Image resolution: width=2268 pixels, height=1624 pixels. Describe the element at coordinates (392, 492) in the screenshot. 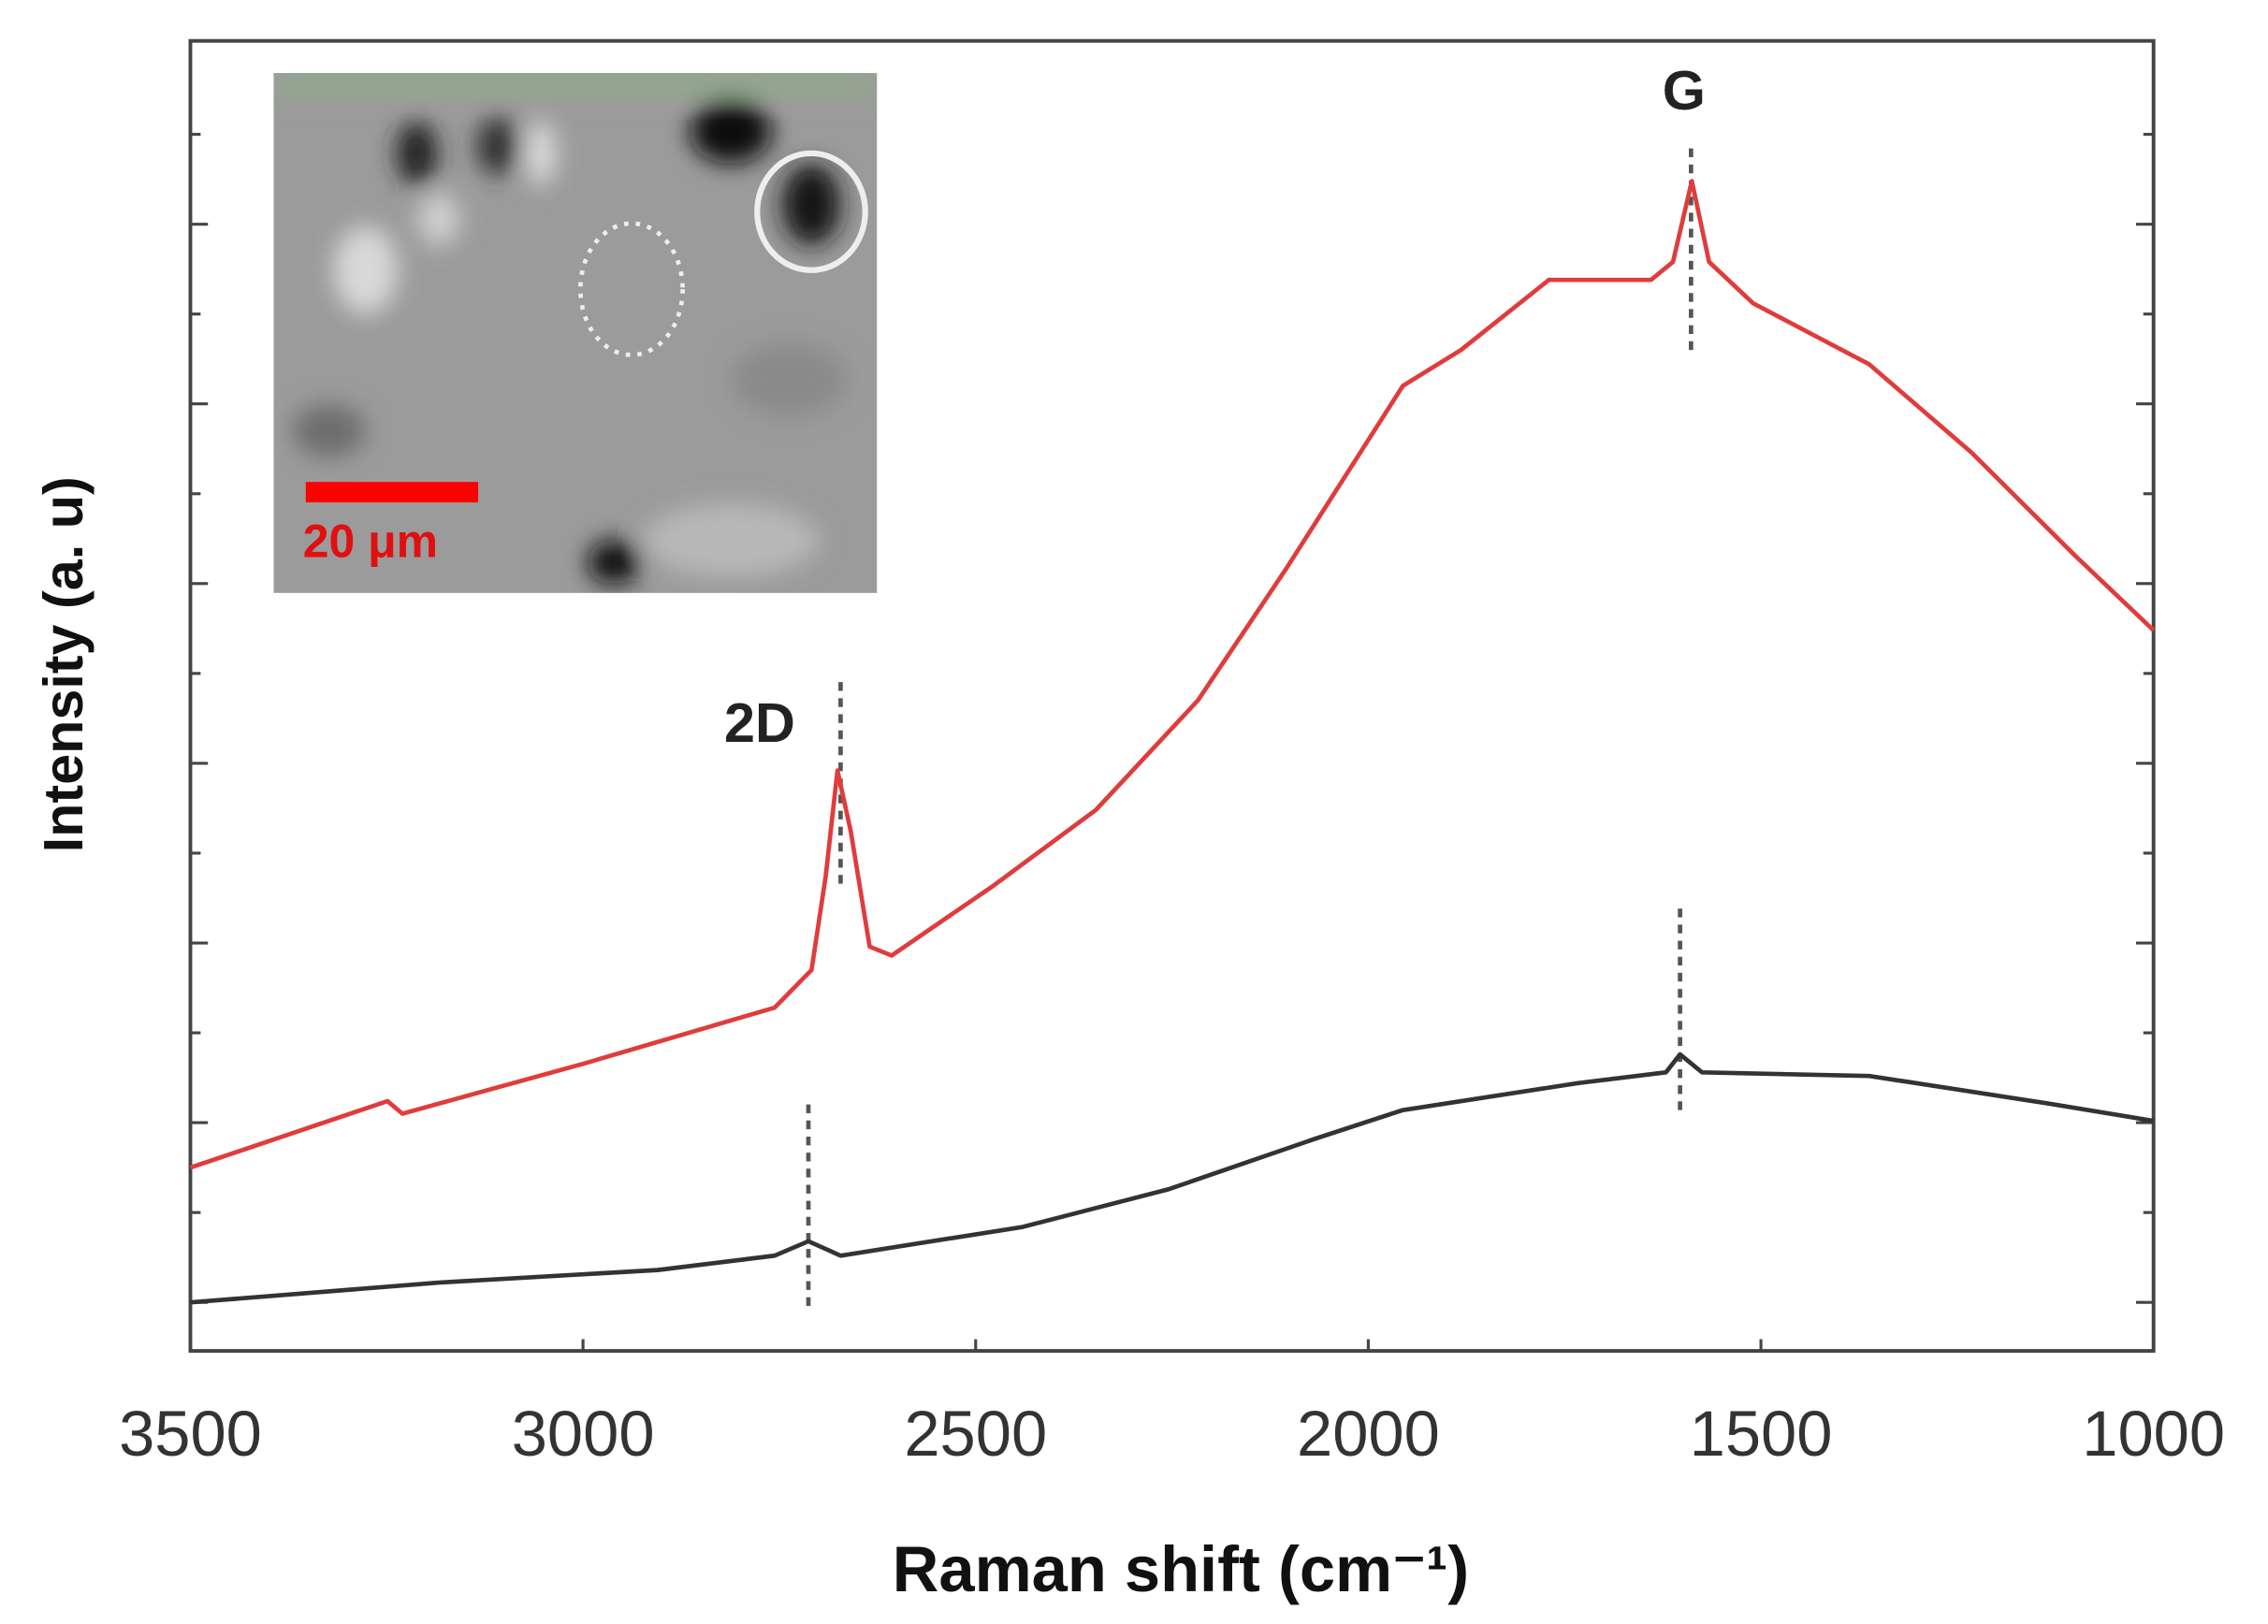

I see `scale-bar` at that location.